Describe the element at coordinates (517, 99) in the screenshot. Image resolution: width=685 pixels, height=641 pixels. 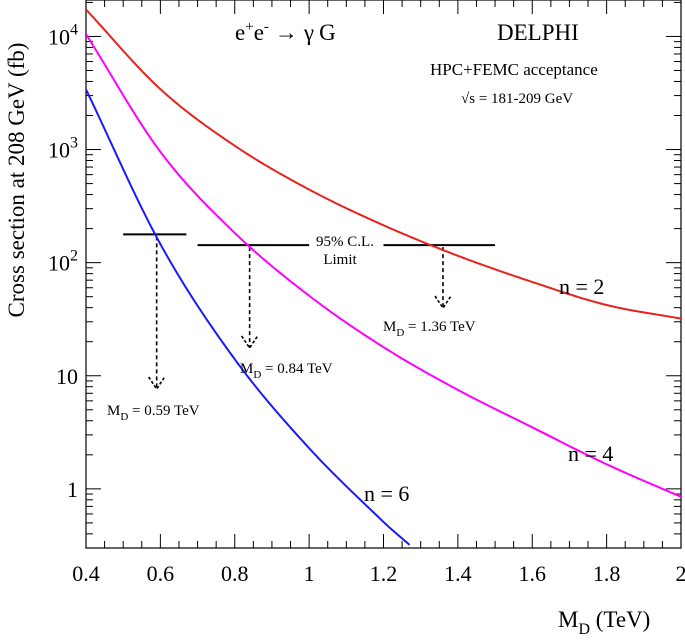
I see `energy-label: √s = 181-209 GeV` at that location.